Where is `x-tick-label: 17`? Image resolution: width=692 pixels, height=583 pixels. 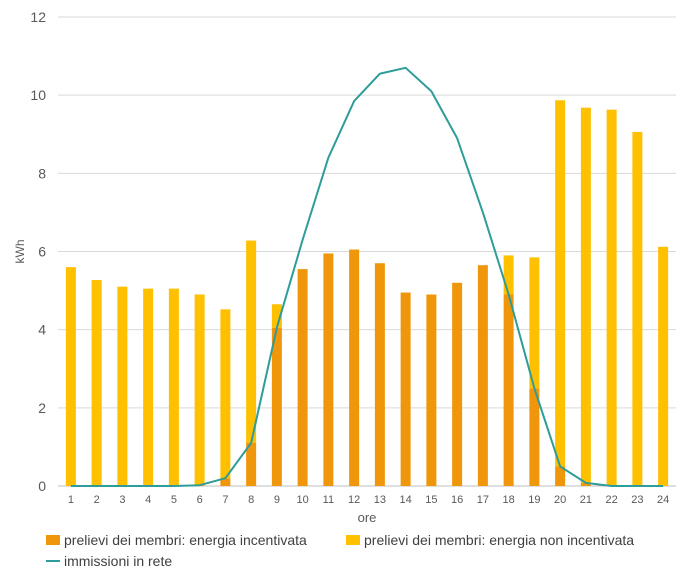 x-tick-label: 17 is located at coordinates (483, 500).